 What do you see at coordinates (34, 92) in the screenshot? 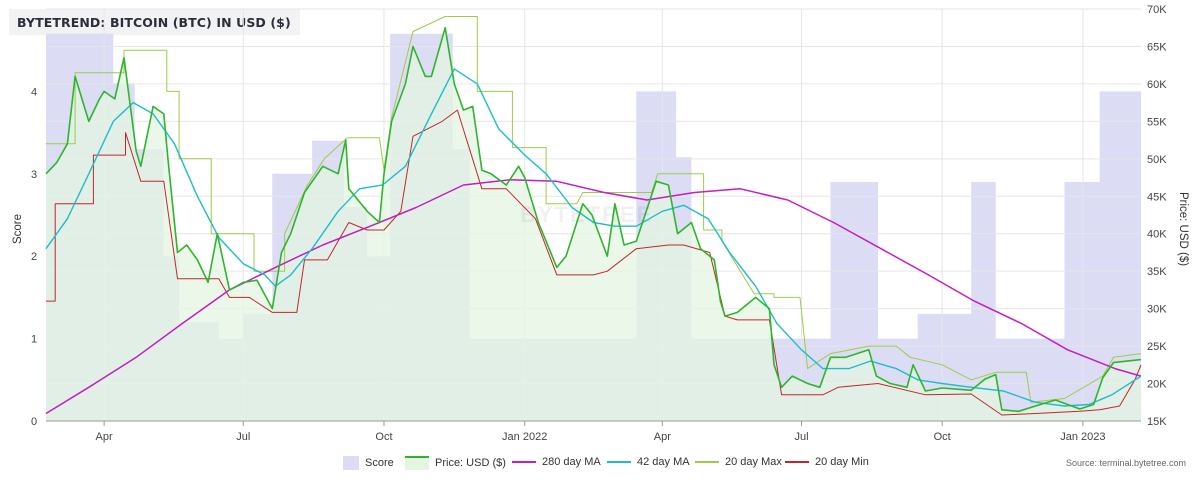
I see `y-left-tick-label: 4` at bounding box center [34, 92].